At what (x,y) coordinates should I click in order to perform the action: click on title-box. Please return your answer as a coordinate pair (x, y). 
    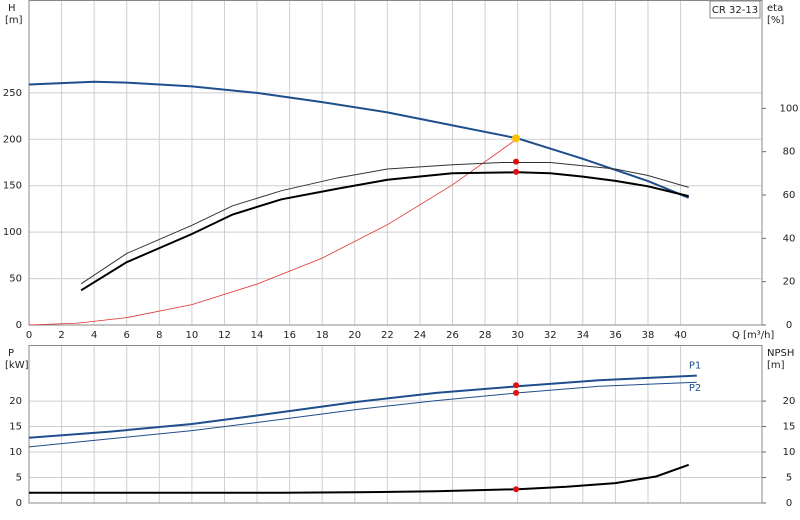
    Looking at the image, I should click on (735, 9).